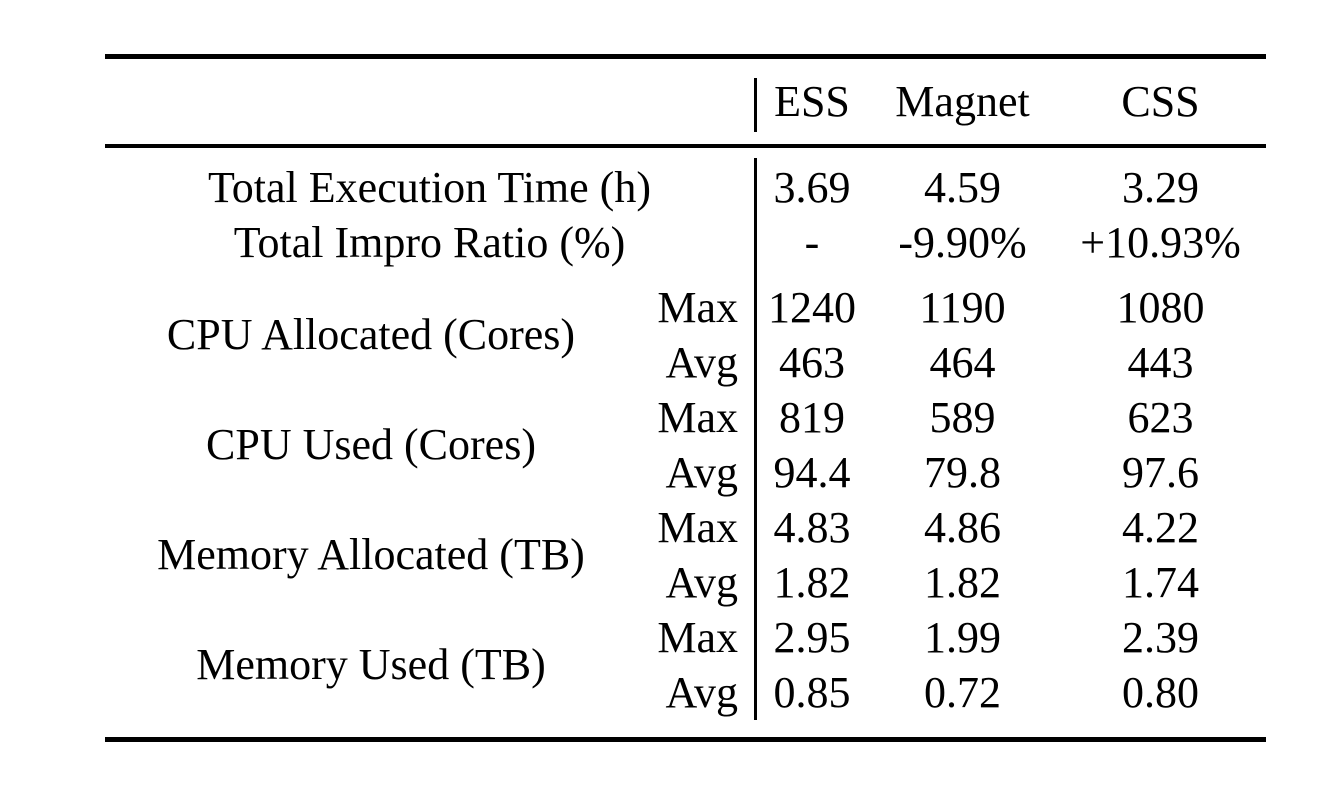  What do you see at coordinates (1160, 362) in the screenshot?
I see `cell-value: 443` at bounding box center [1160, 362].